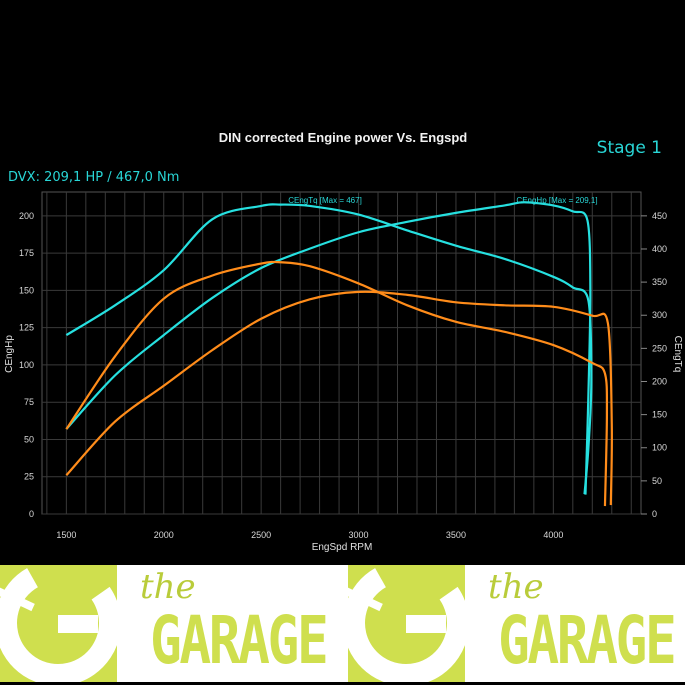  I want to click on y-left-tick-label: 0, so click(31, 514).